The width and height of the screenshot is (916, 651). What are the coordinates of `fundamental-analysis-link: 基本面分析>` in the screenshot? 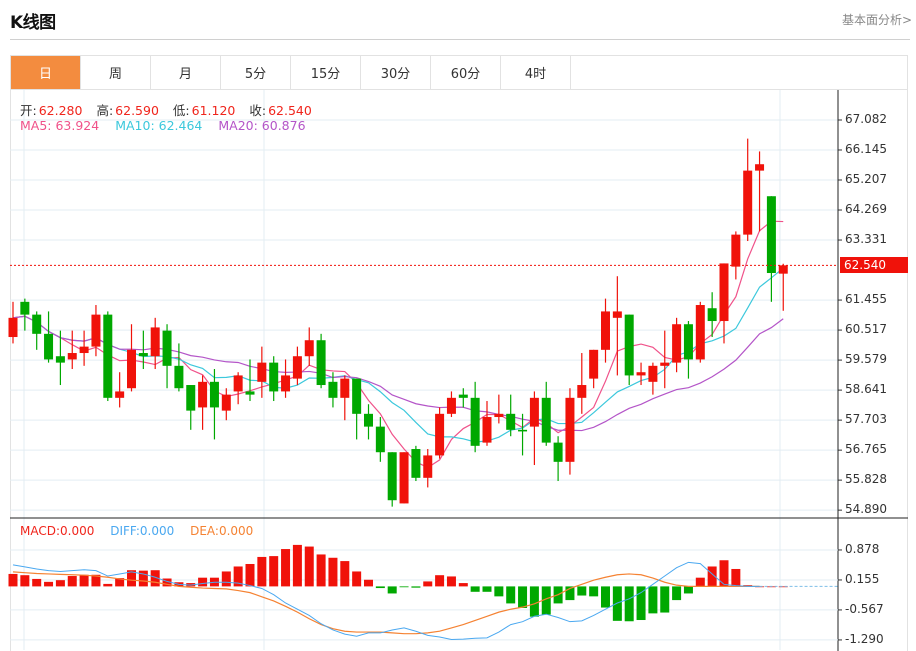 It's located at (876, 20).